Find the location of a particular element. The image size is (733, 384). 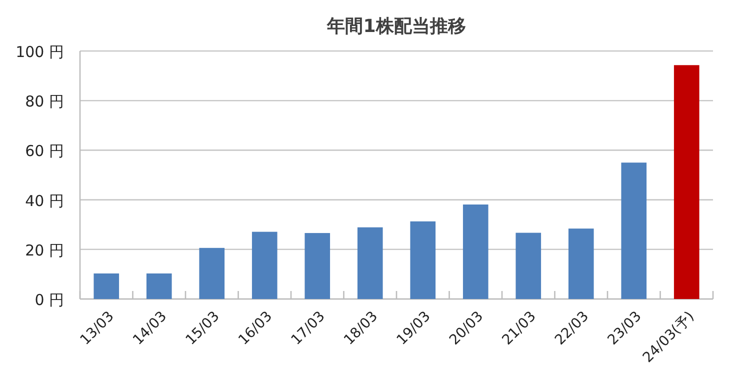

y-tick-label: 100 円 is located at coordinates (40, 52).